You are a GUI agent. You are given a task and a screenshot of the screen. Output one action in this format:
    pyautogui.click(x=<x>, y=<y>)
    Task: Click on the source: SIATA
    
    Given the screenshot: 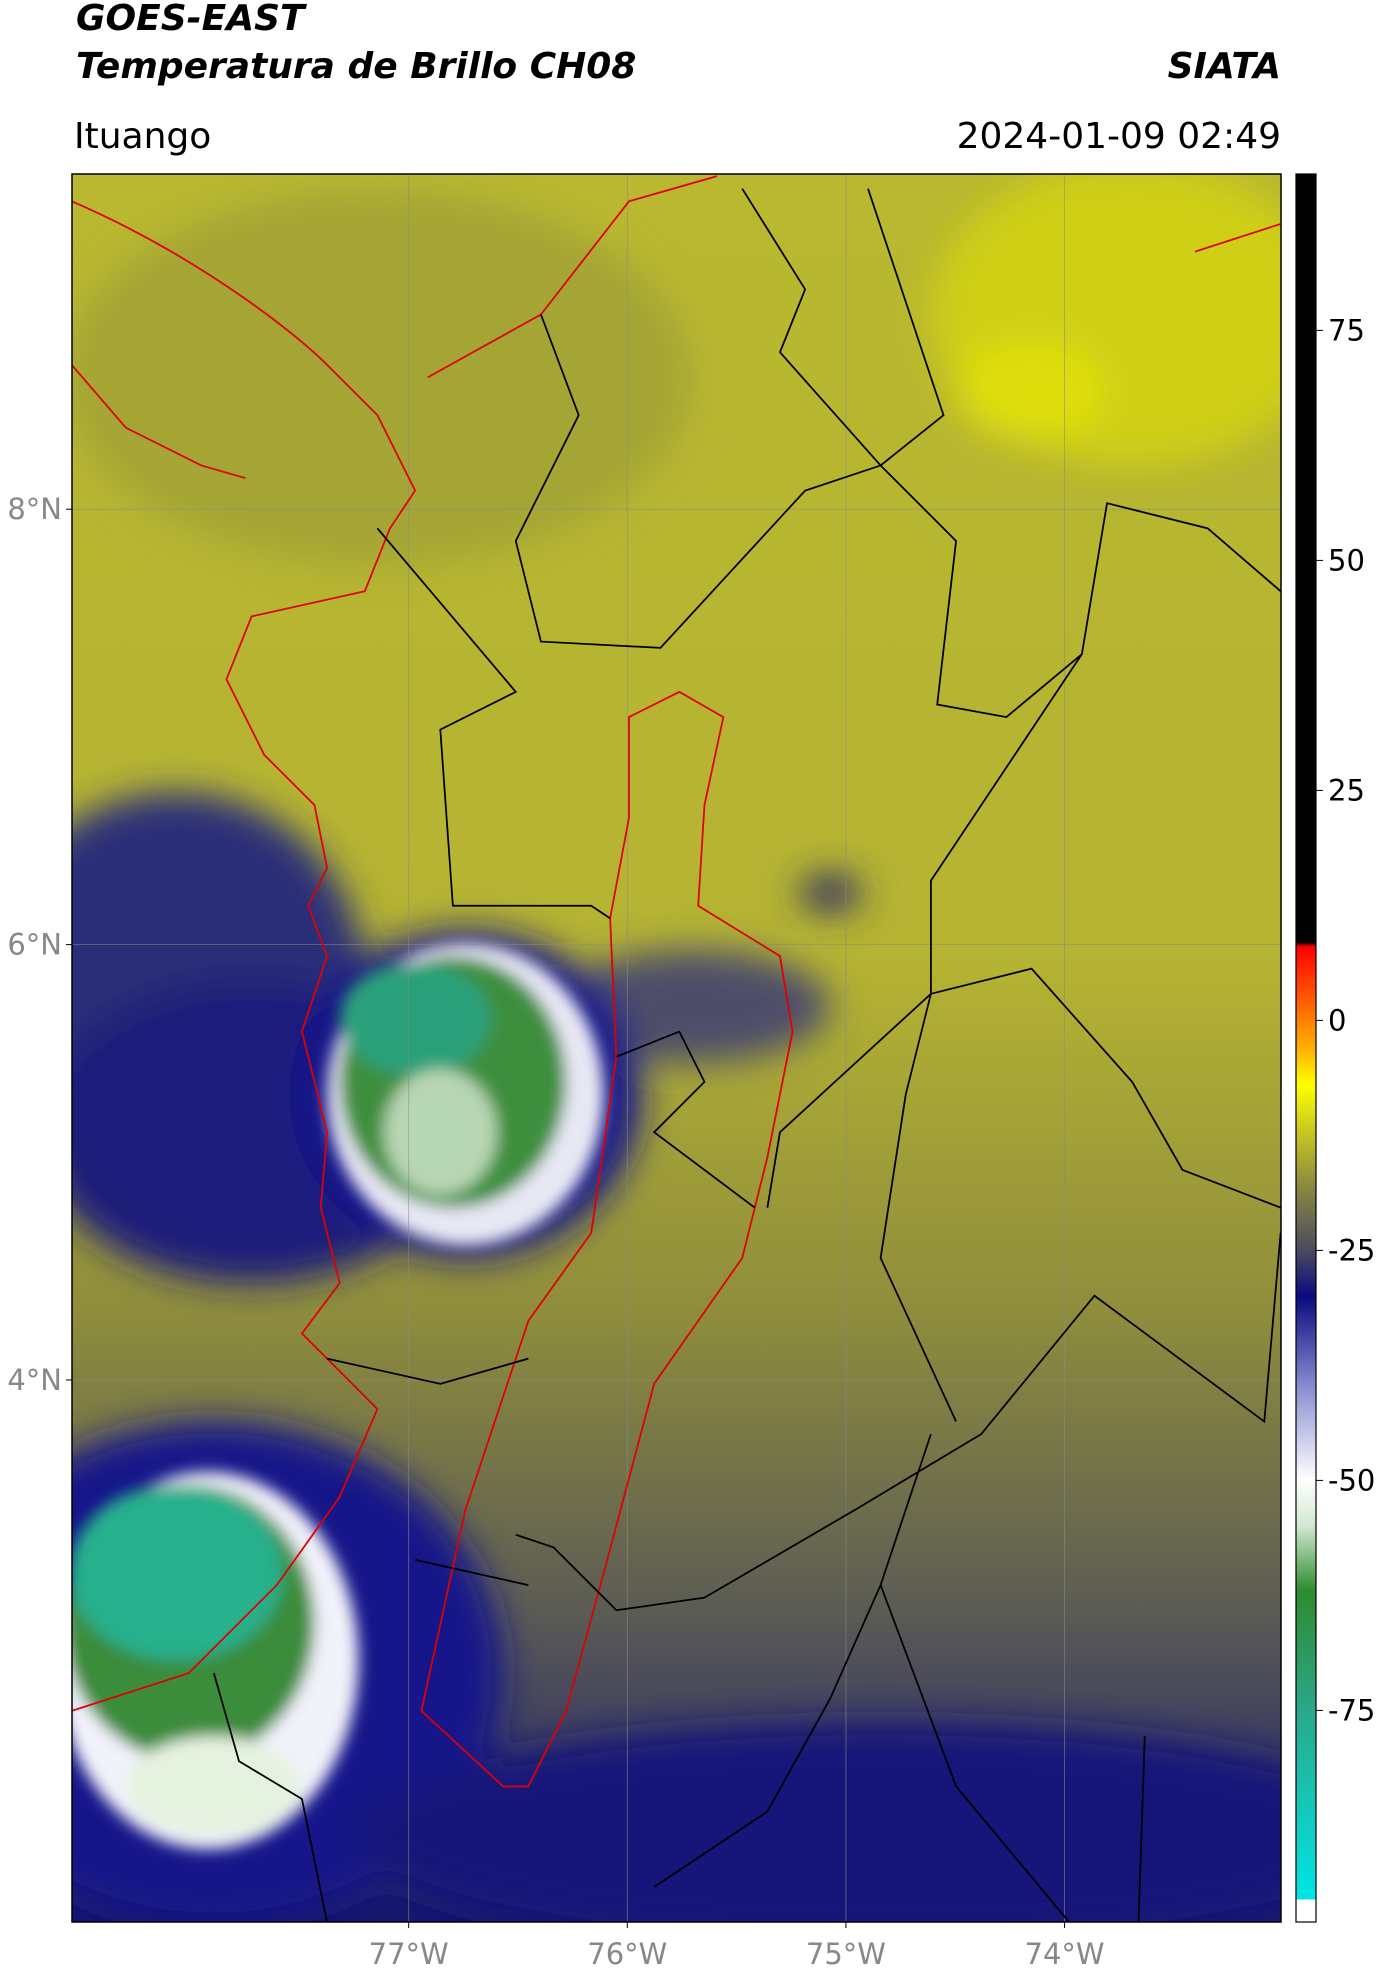 What is the action you would take?
    pyautogui.click(x=1224, y=66)
    